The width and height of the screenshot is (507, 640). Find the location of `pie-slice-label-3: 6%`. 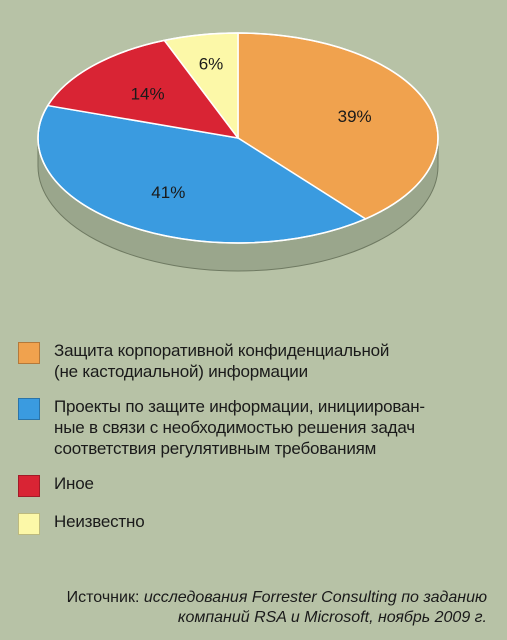

pie-slice-label-3: 6% is located at coordinates (211, 64).